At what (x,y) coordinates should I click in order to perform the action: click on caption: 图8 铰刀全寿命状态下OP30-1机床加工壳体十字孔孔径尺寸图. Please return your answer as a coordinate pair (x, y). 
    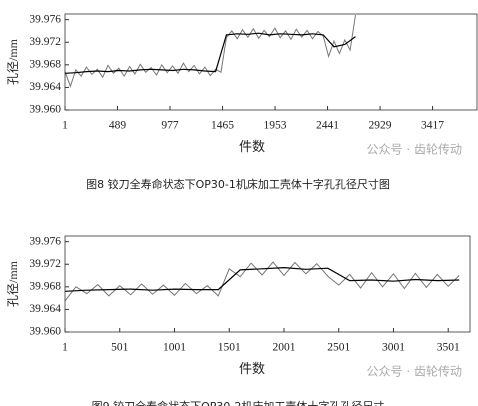
    Looking at the image, I should click on (238, 184).